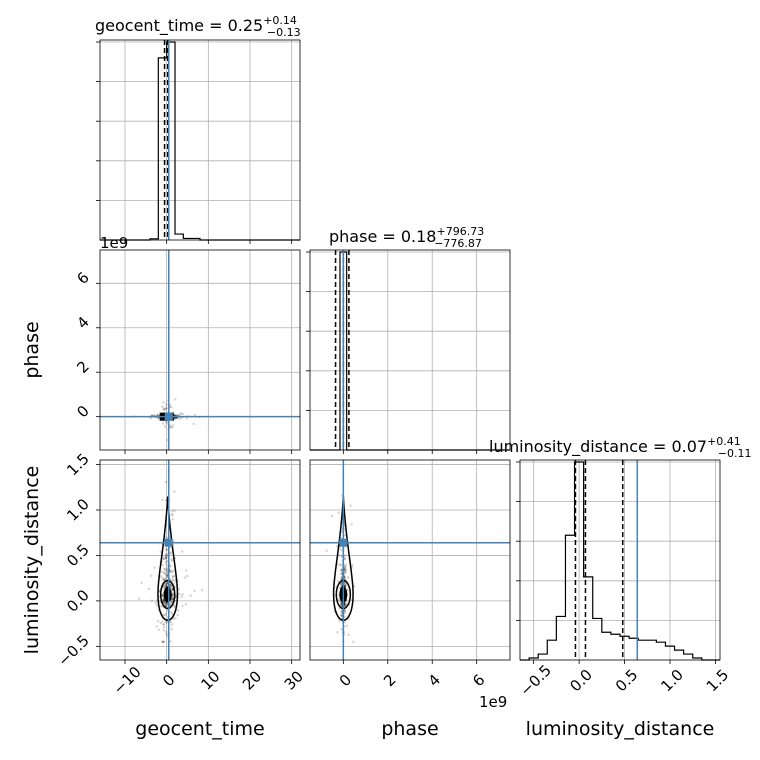  I want to click on xtick-label-geocent-time-3: 20, so click(252, 680).